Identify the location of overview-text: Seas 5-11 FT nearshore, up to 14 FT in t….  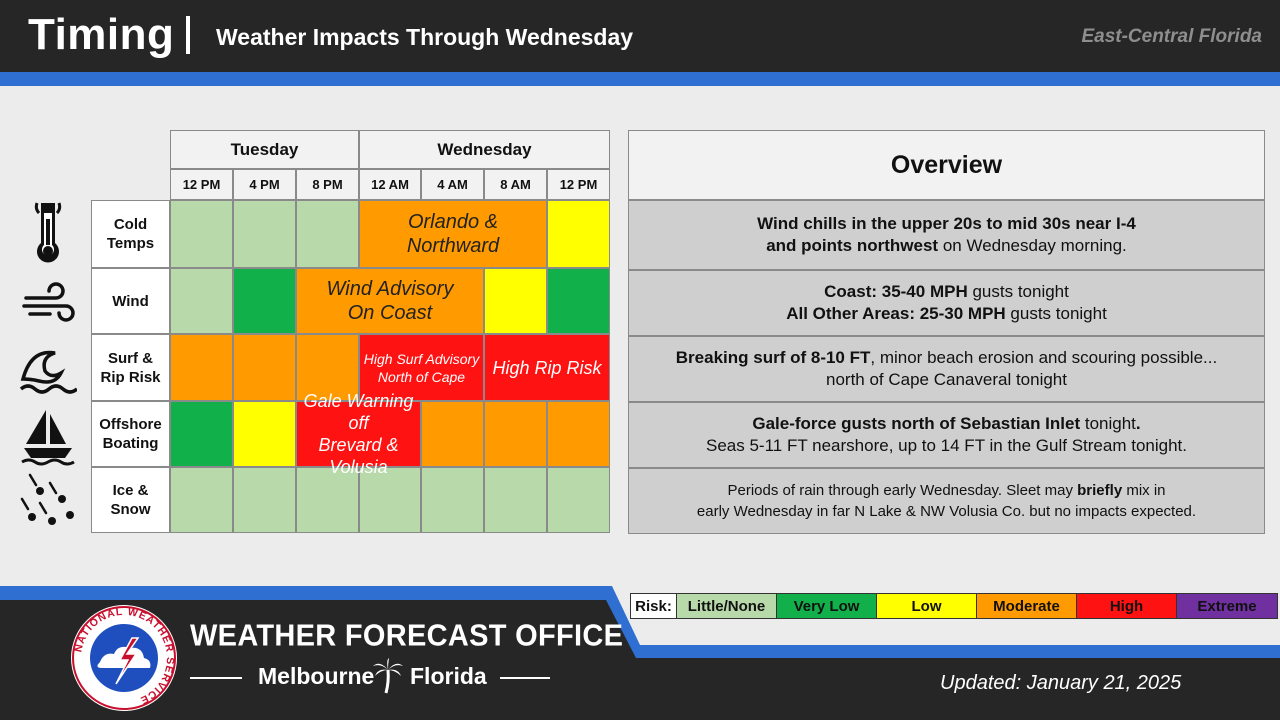
(946, 445).